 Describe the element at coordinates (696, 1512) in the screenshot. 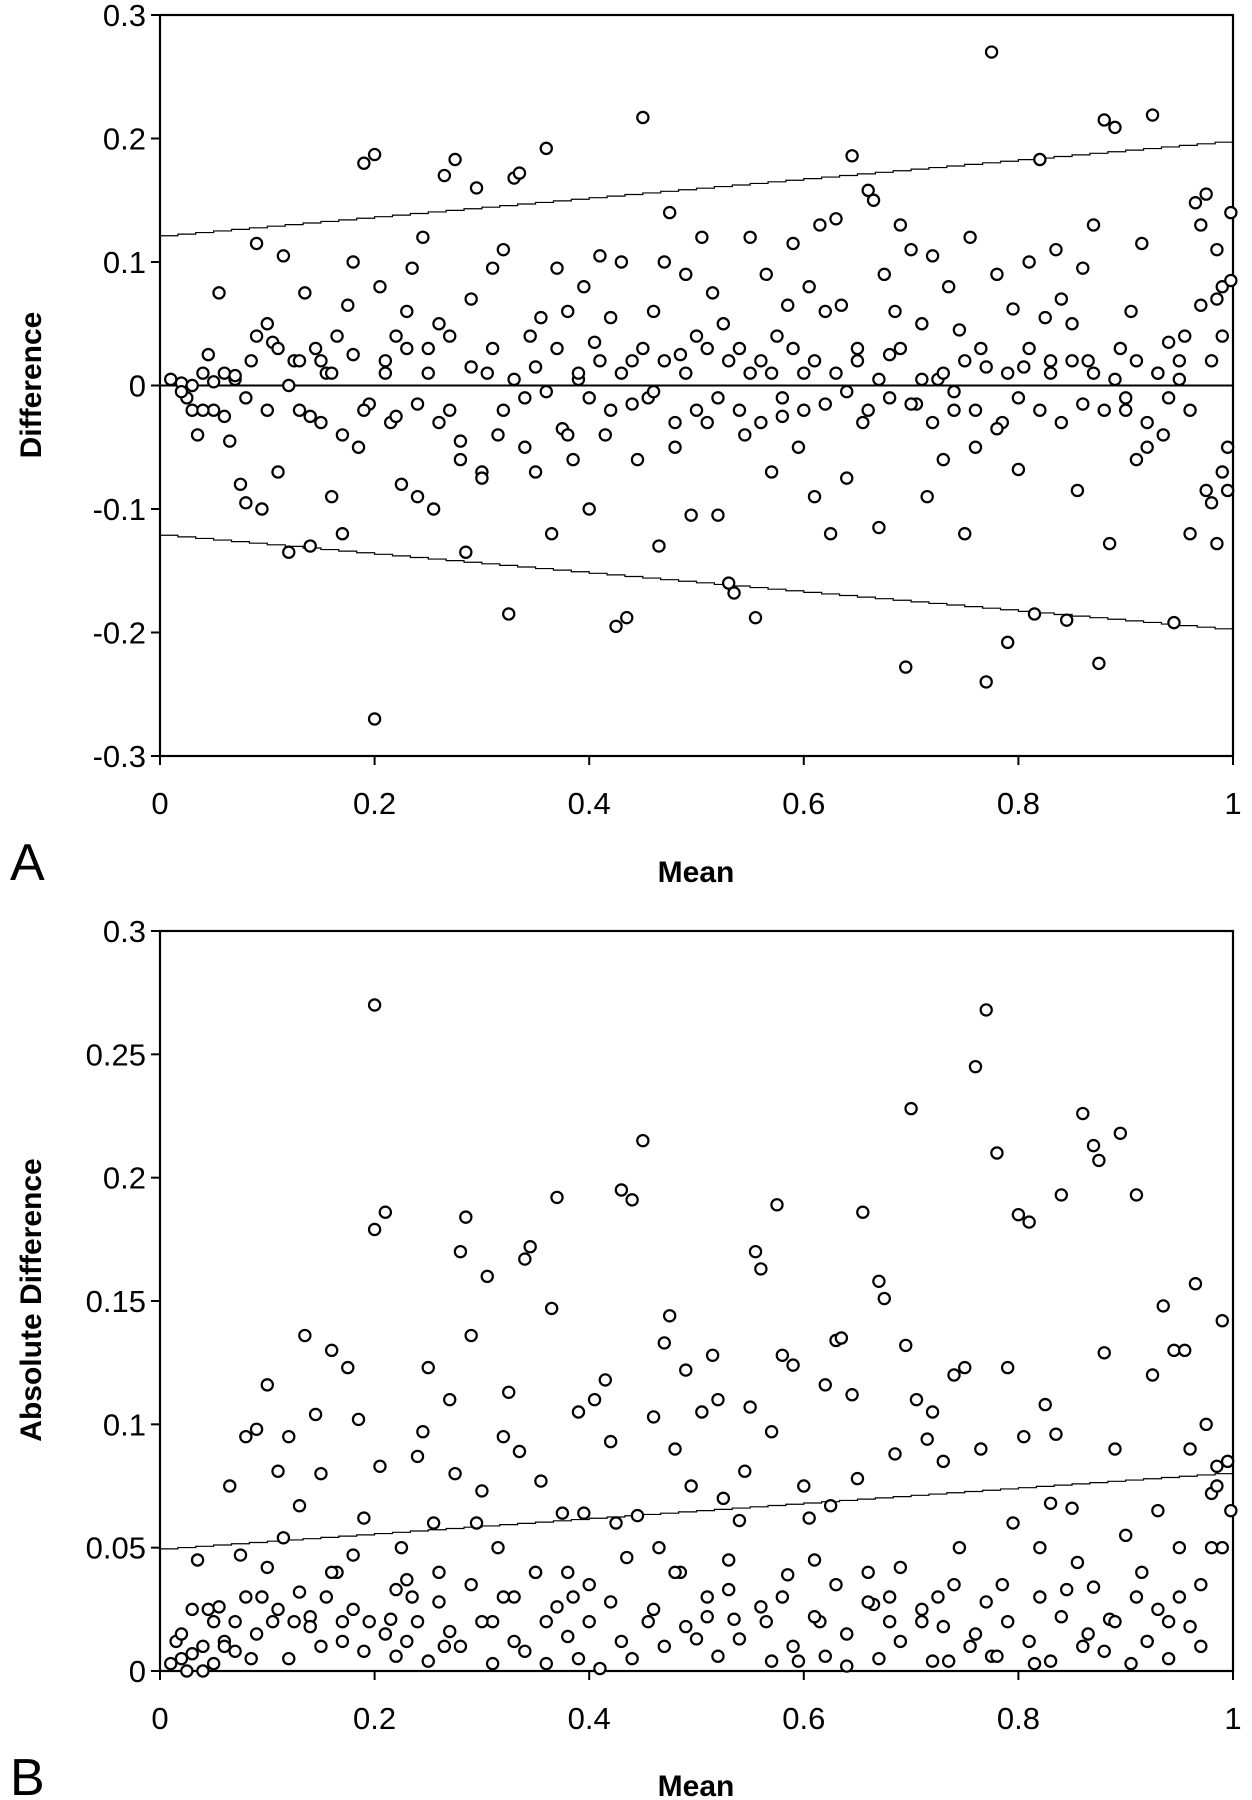

I see `panel-b-reference-lines` at that location.